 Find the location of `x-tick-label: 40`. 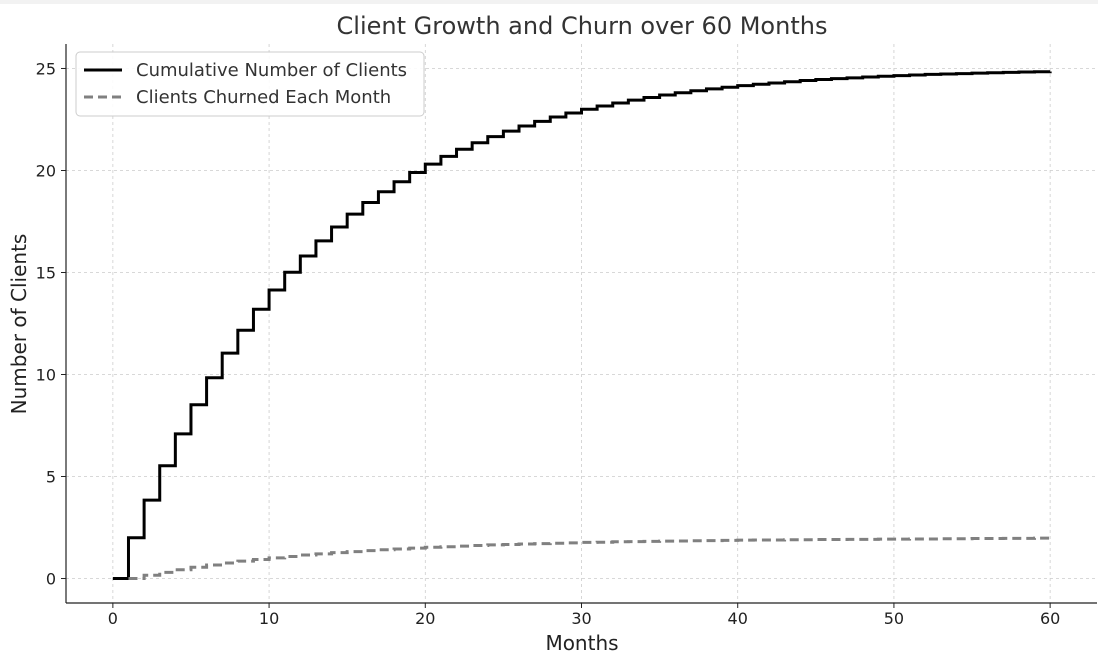

x-tick-label: 40 is located at coordinates (738, 618).